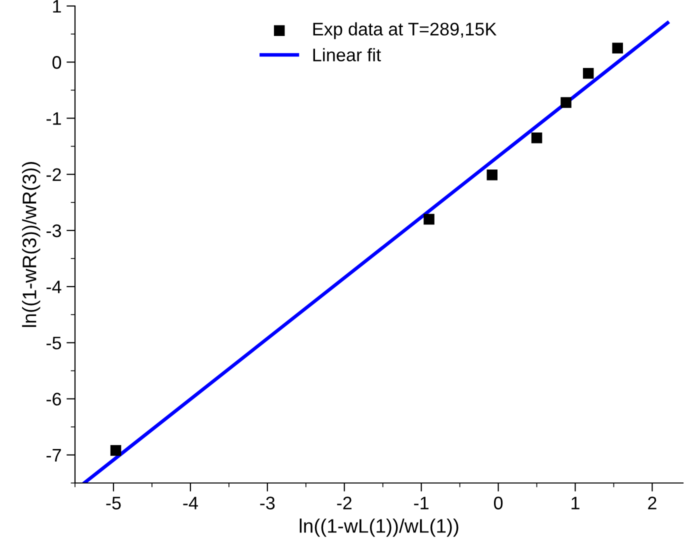  I want to click on x-tick-label: -5, so click(113, 503).